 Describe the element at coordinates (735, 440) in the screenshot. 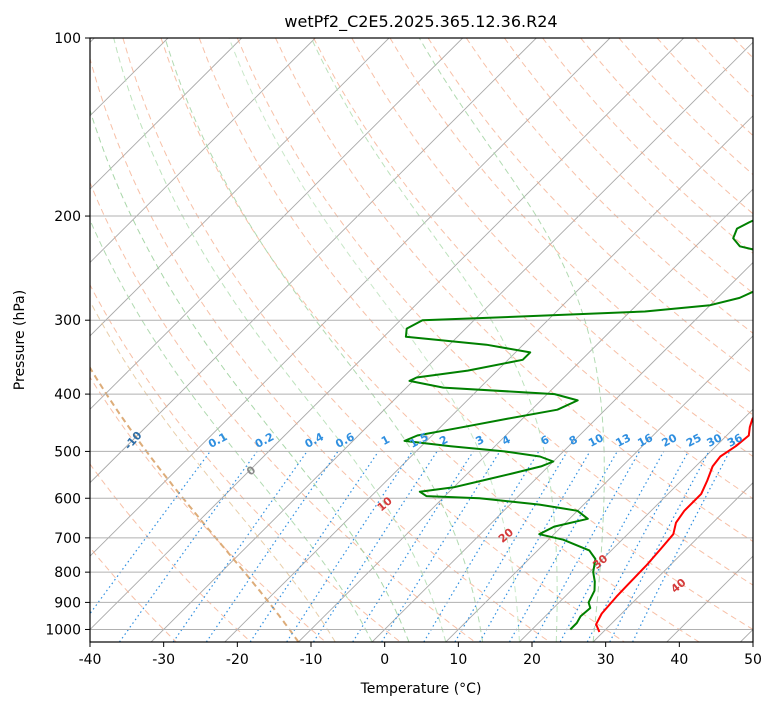

I see `line-label: 36` at that location.